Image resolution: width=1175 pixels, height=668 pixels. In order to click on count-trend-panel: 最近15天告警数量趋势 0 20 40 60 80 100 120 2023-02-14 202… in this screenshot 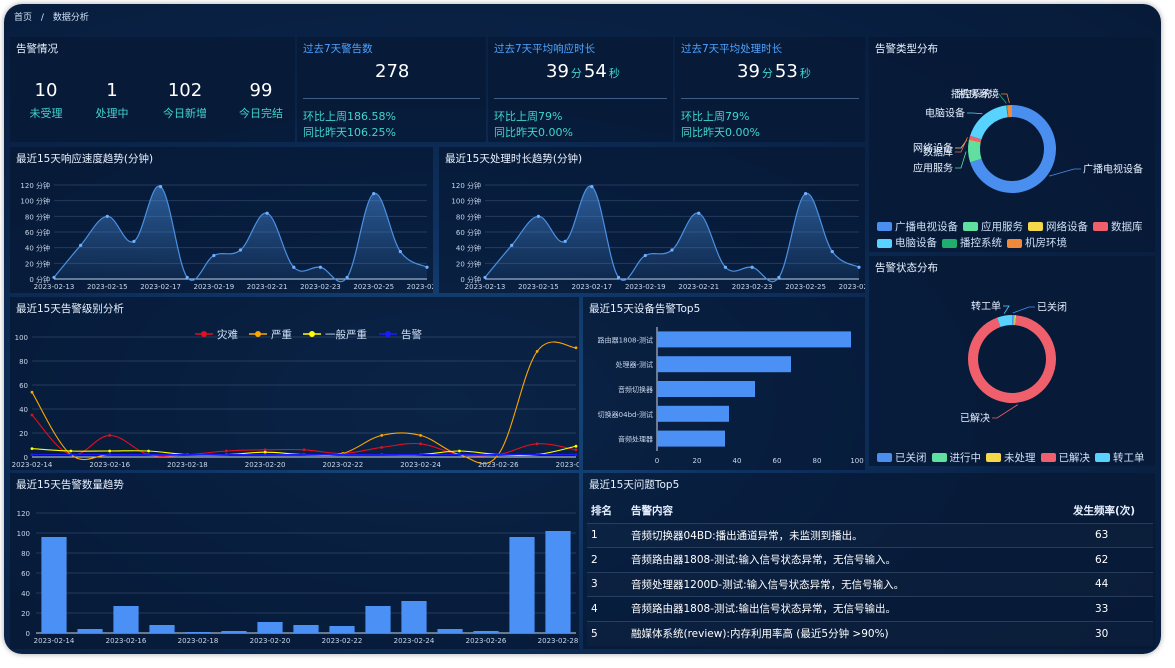, I will do `click(294, 561)`.